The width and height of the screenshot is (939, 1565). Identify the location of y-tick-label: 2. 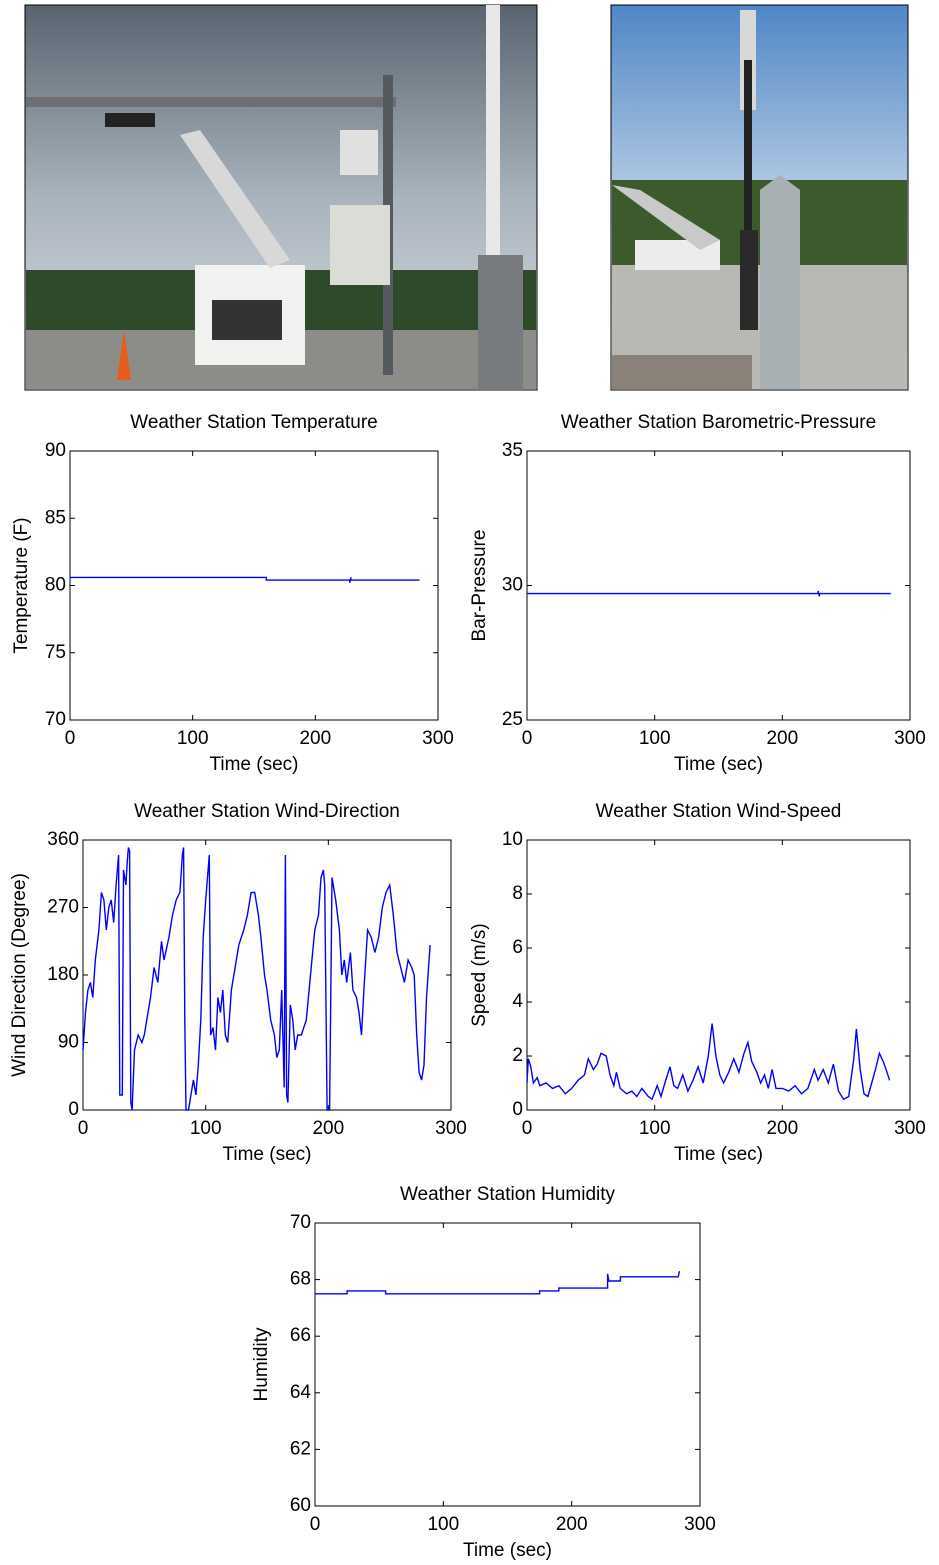
(517, 1055).